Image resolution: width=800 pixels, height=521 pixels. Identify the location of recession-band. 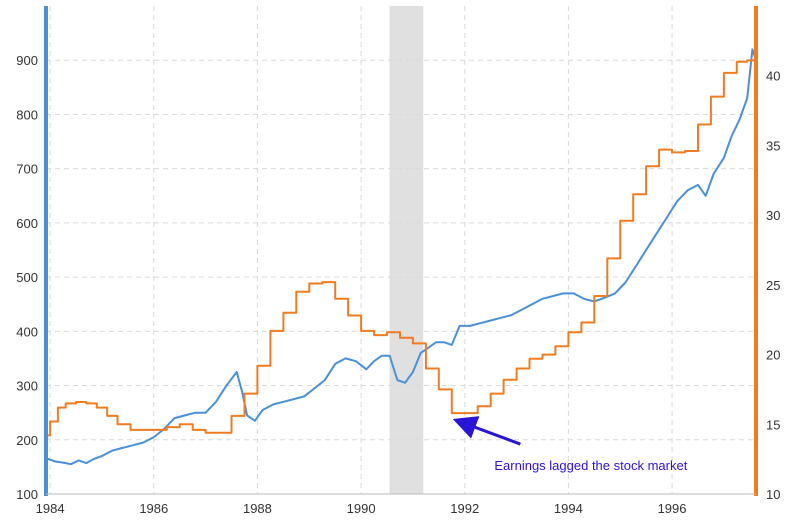
(406, 250).